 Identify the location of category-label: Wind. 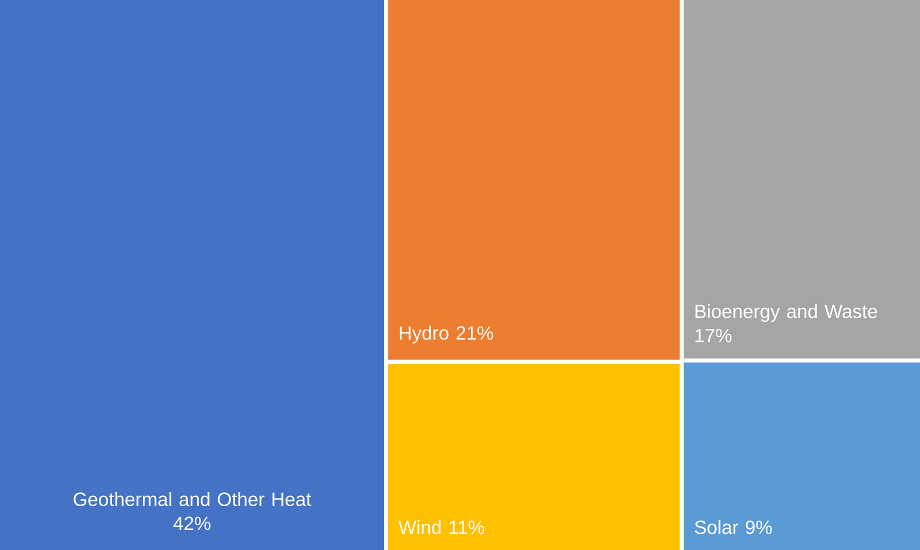
(419, 527).